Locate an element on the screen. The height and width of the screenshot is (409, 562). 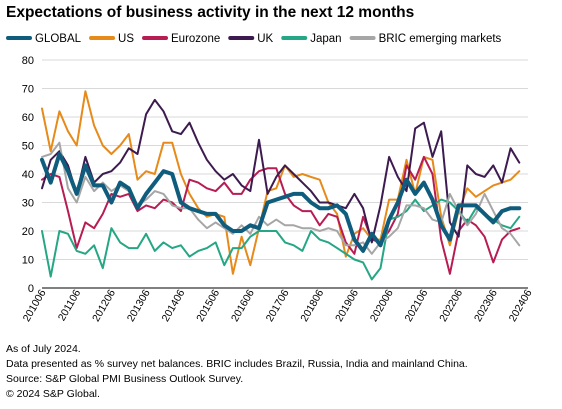
y-axis: 0 10 20 30 40 50 60 70 80 is located at coordinates (28, 175).